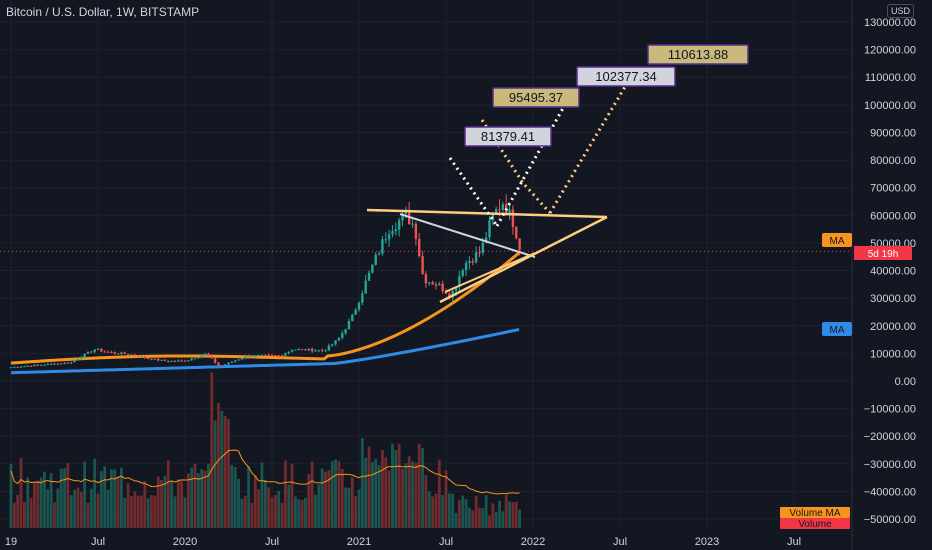  What do you see at coordinates (467, 235) in the screenshot?
I see `wedge-line` at bounding box center [467, 235].